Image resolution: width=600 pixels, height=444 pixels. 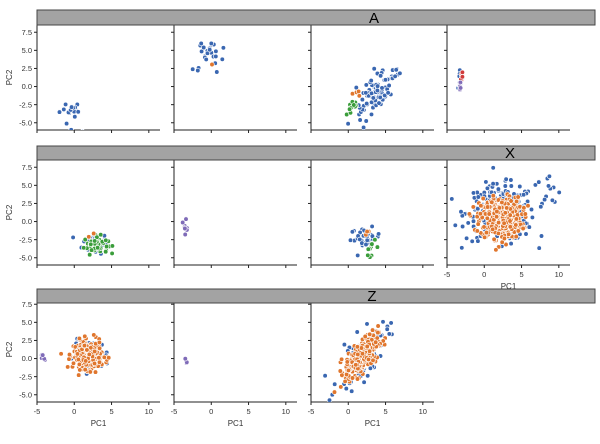 What do you see at coordinates (82, 79) in the screenshot?
I see `panel-1: -5.0 -2.5 0.0 2.5 5.0 7.5 PC2` at bounding box center [82, 79].